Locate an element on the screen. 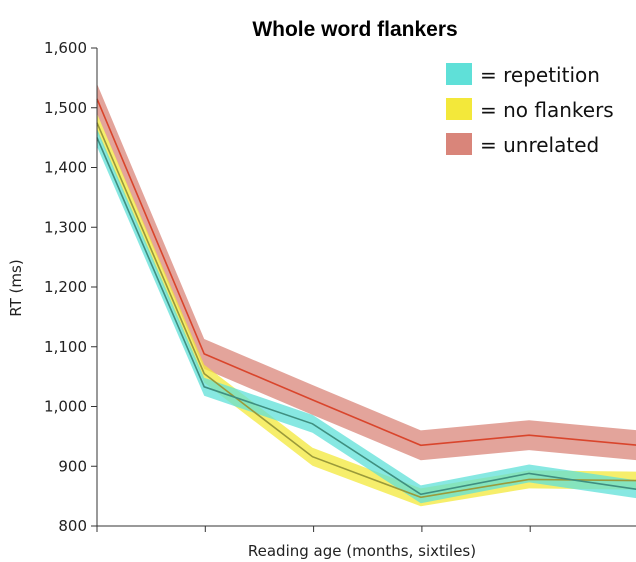 The width and height of the screenshot is (636, 562). legend-swatch-repetition is located at coordinates (459, 74).